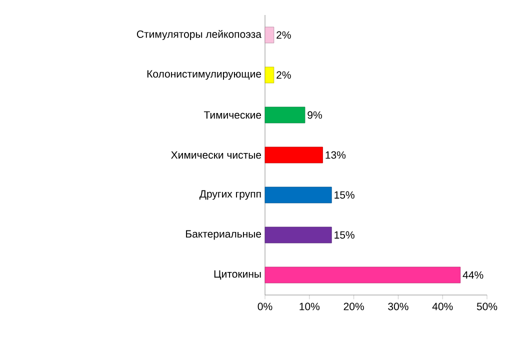  What do you see at coordinates (354, 306) in the screenshot?
I see `x-tick-label: 20%` at bounding box center [354, 306].